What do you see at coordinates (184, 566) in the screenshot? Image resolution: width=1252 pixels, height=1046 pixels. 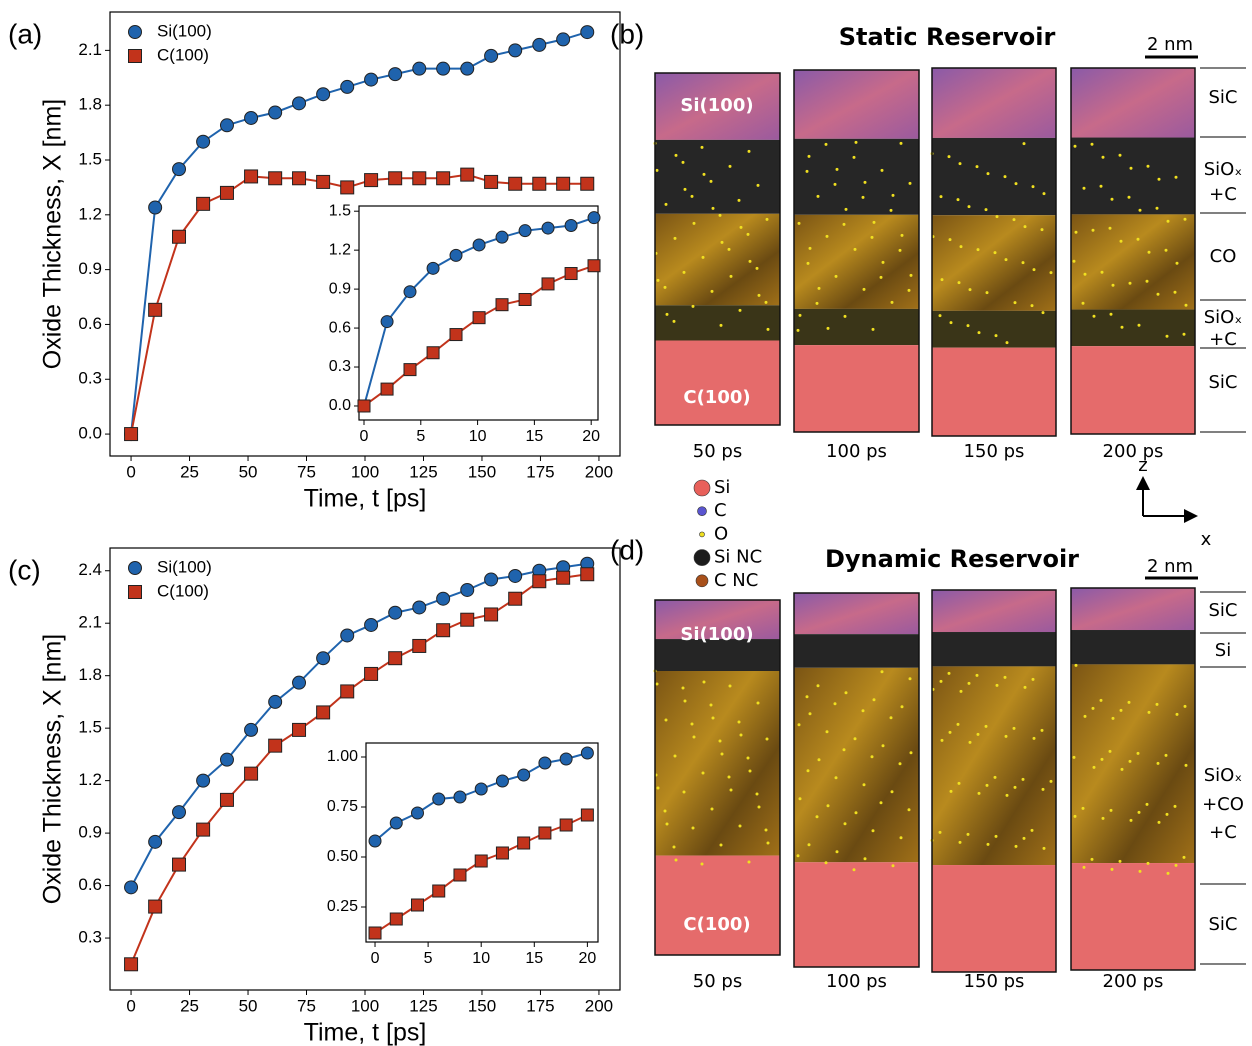 I see `legend-label: Si(100)` at bounding box center [184, 566].